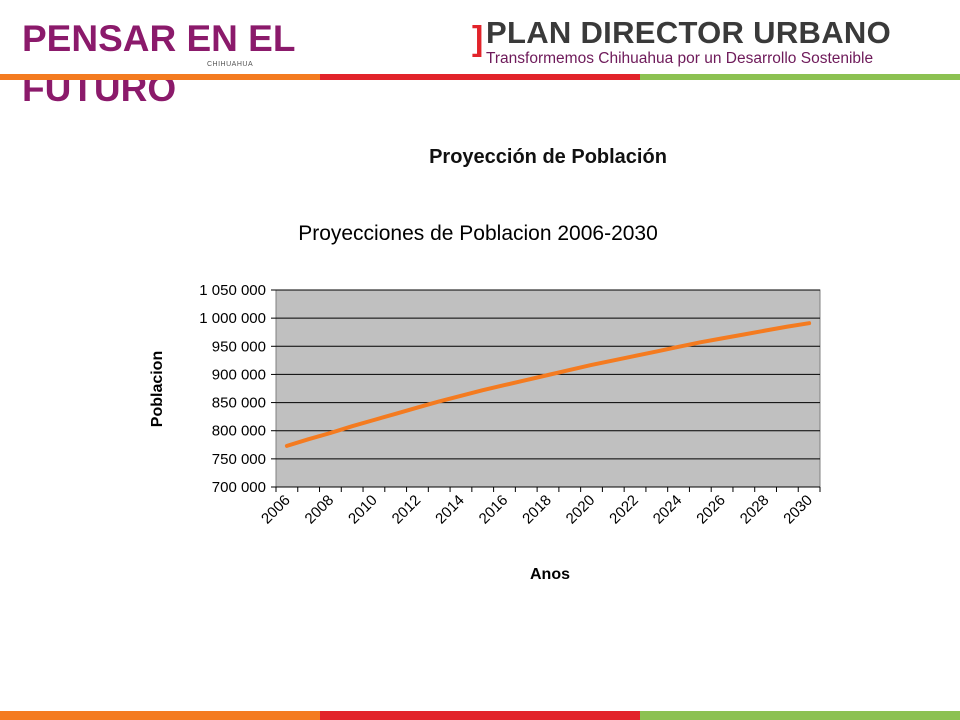 The width and height of the screenshot is (960, 720). Describe the element at coordinates (494, 510) in the screenshot. I see `x-tick-label: 2016` at that location.